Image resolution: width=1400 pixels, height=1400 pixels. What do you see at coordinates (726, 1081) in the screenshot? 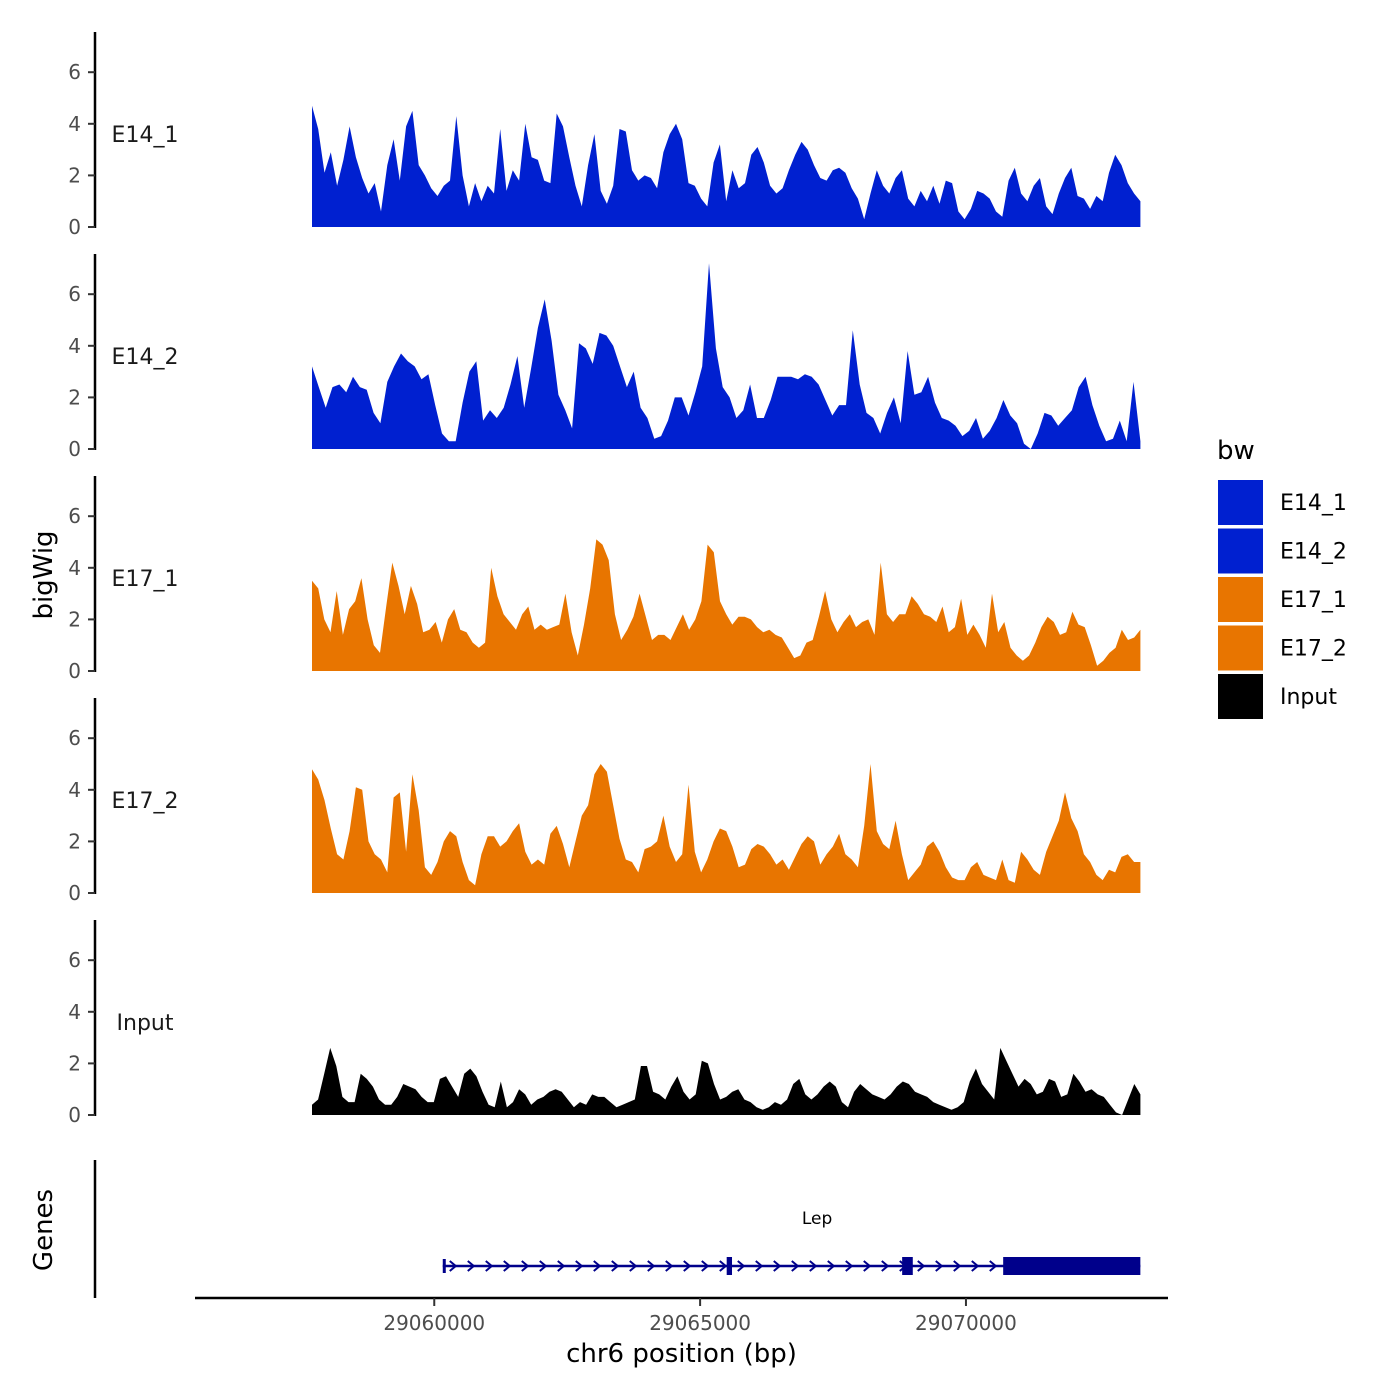
I see `signal-area-Input` at bounding box center [726, 1081].